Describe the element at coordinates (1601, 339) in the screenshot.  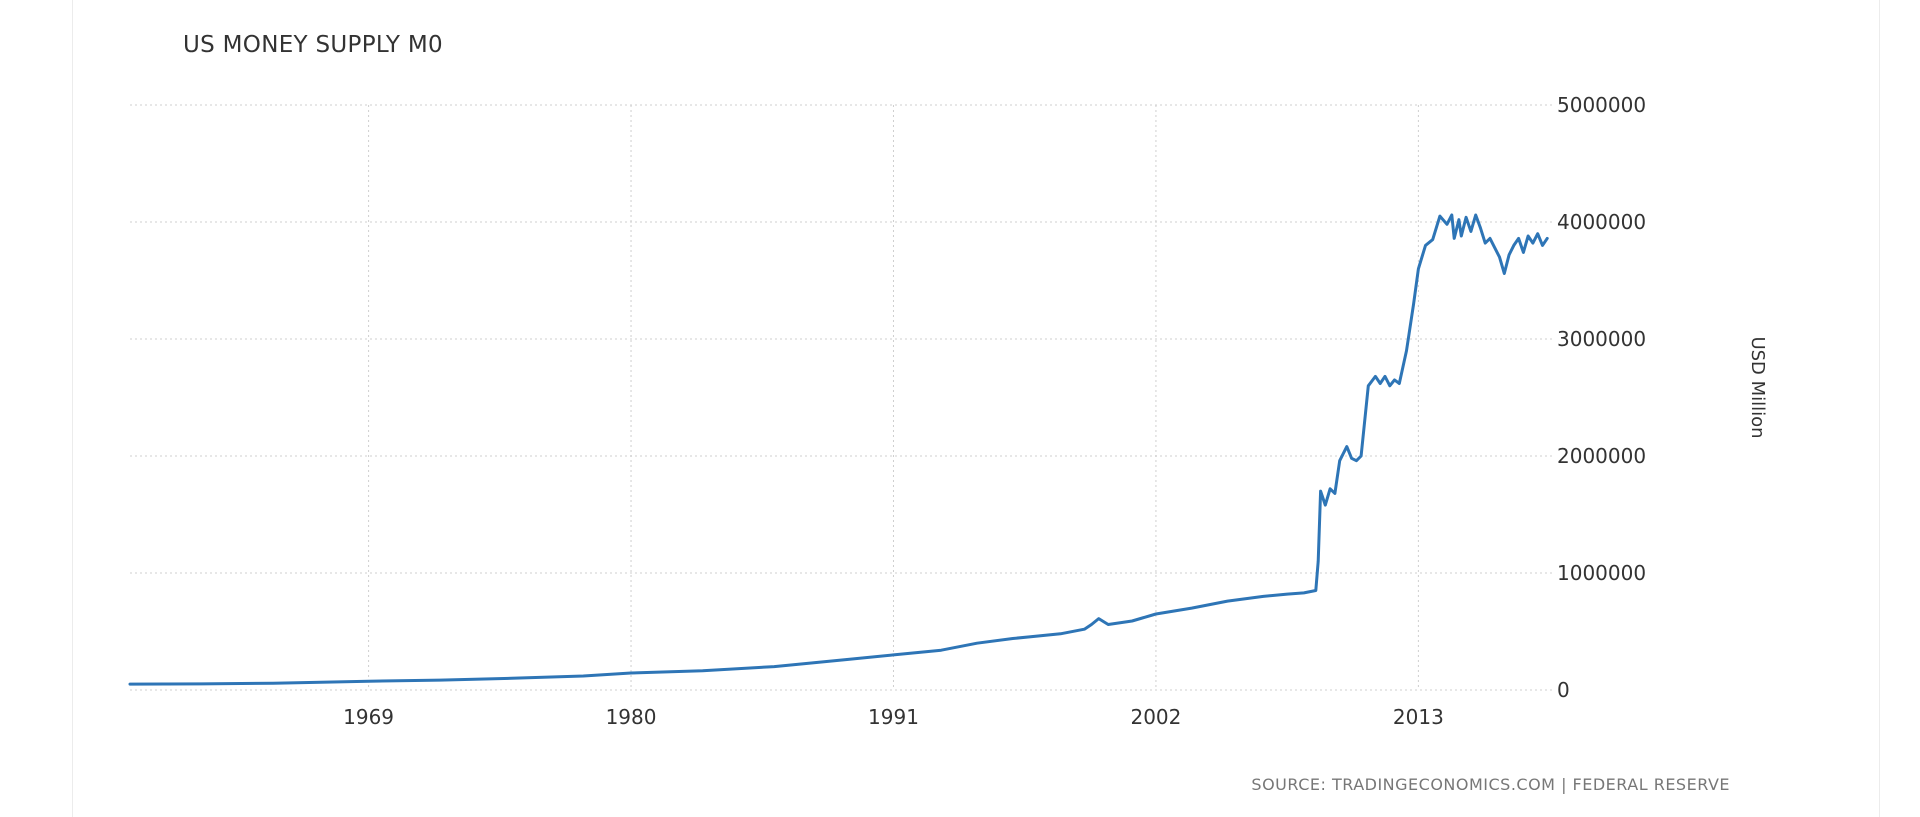
I see `y-tick-label: 3000000` at that location.